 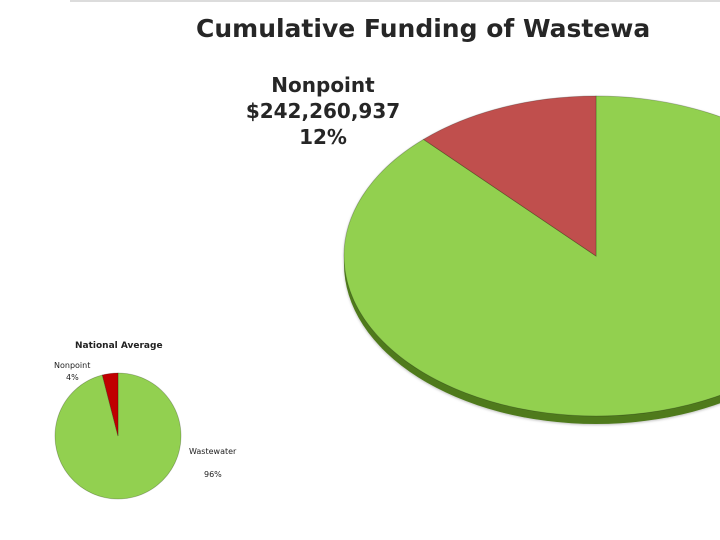 What do you see at coordinates (323, 85) in the screenshot?
I see `callout-label: Nonpoint` at bounding box center [323, 85].